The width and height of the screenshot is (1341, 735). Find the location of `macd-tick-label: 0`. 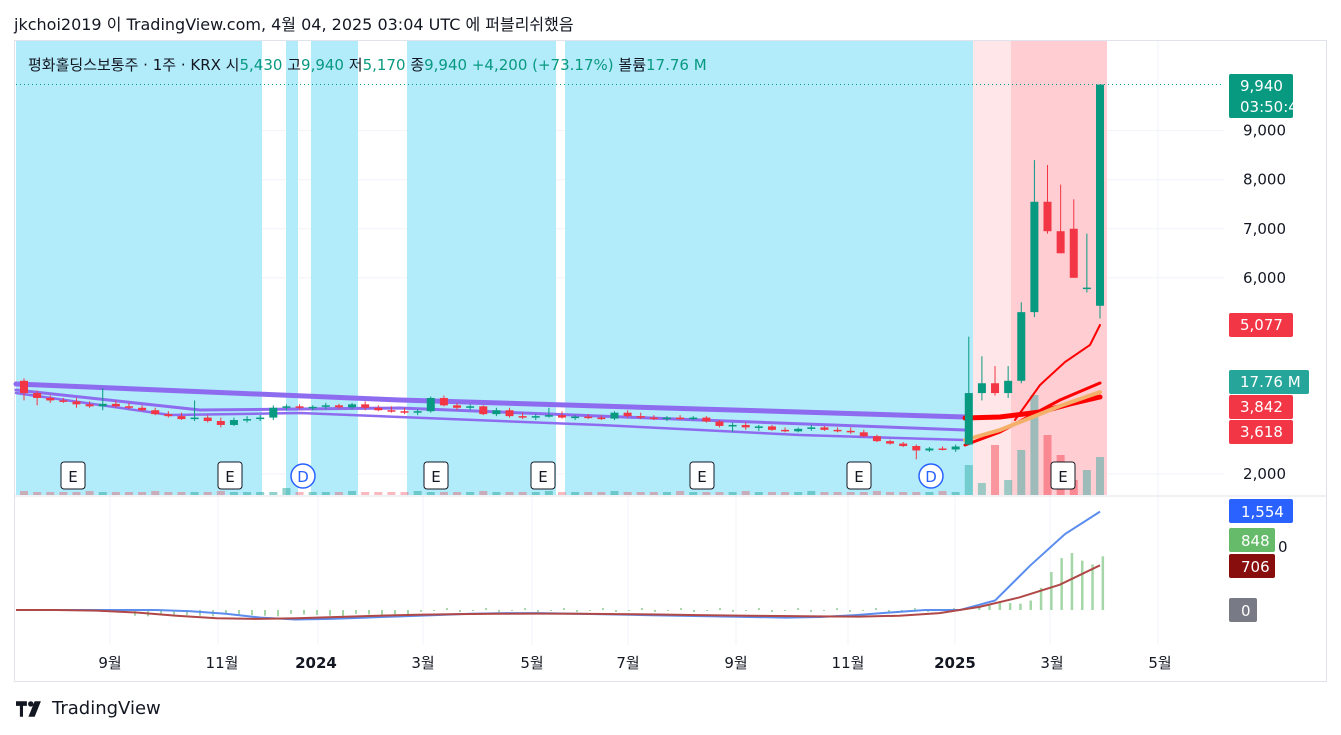

macd-tick-label: 0 is located at coordinates (1283, 547).